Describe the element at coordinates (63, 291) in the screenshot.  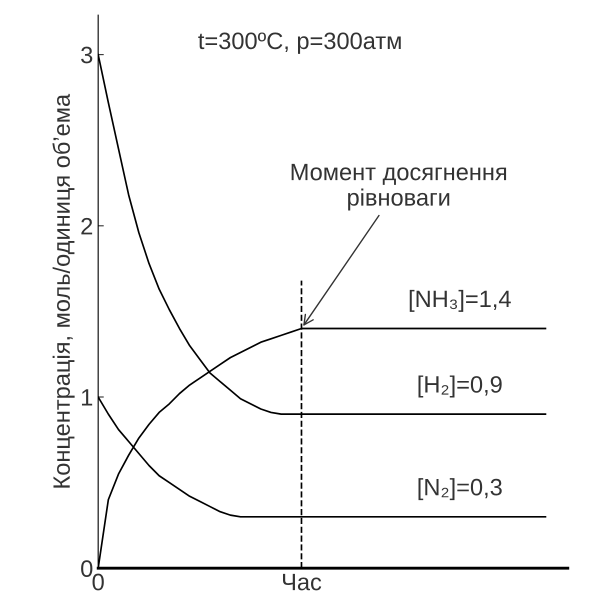
I see `y-axis-title: Концентрація, моль/одиниця об’ема` at that location.